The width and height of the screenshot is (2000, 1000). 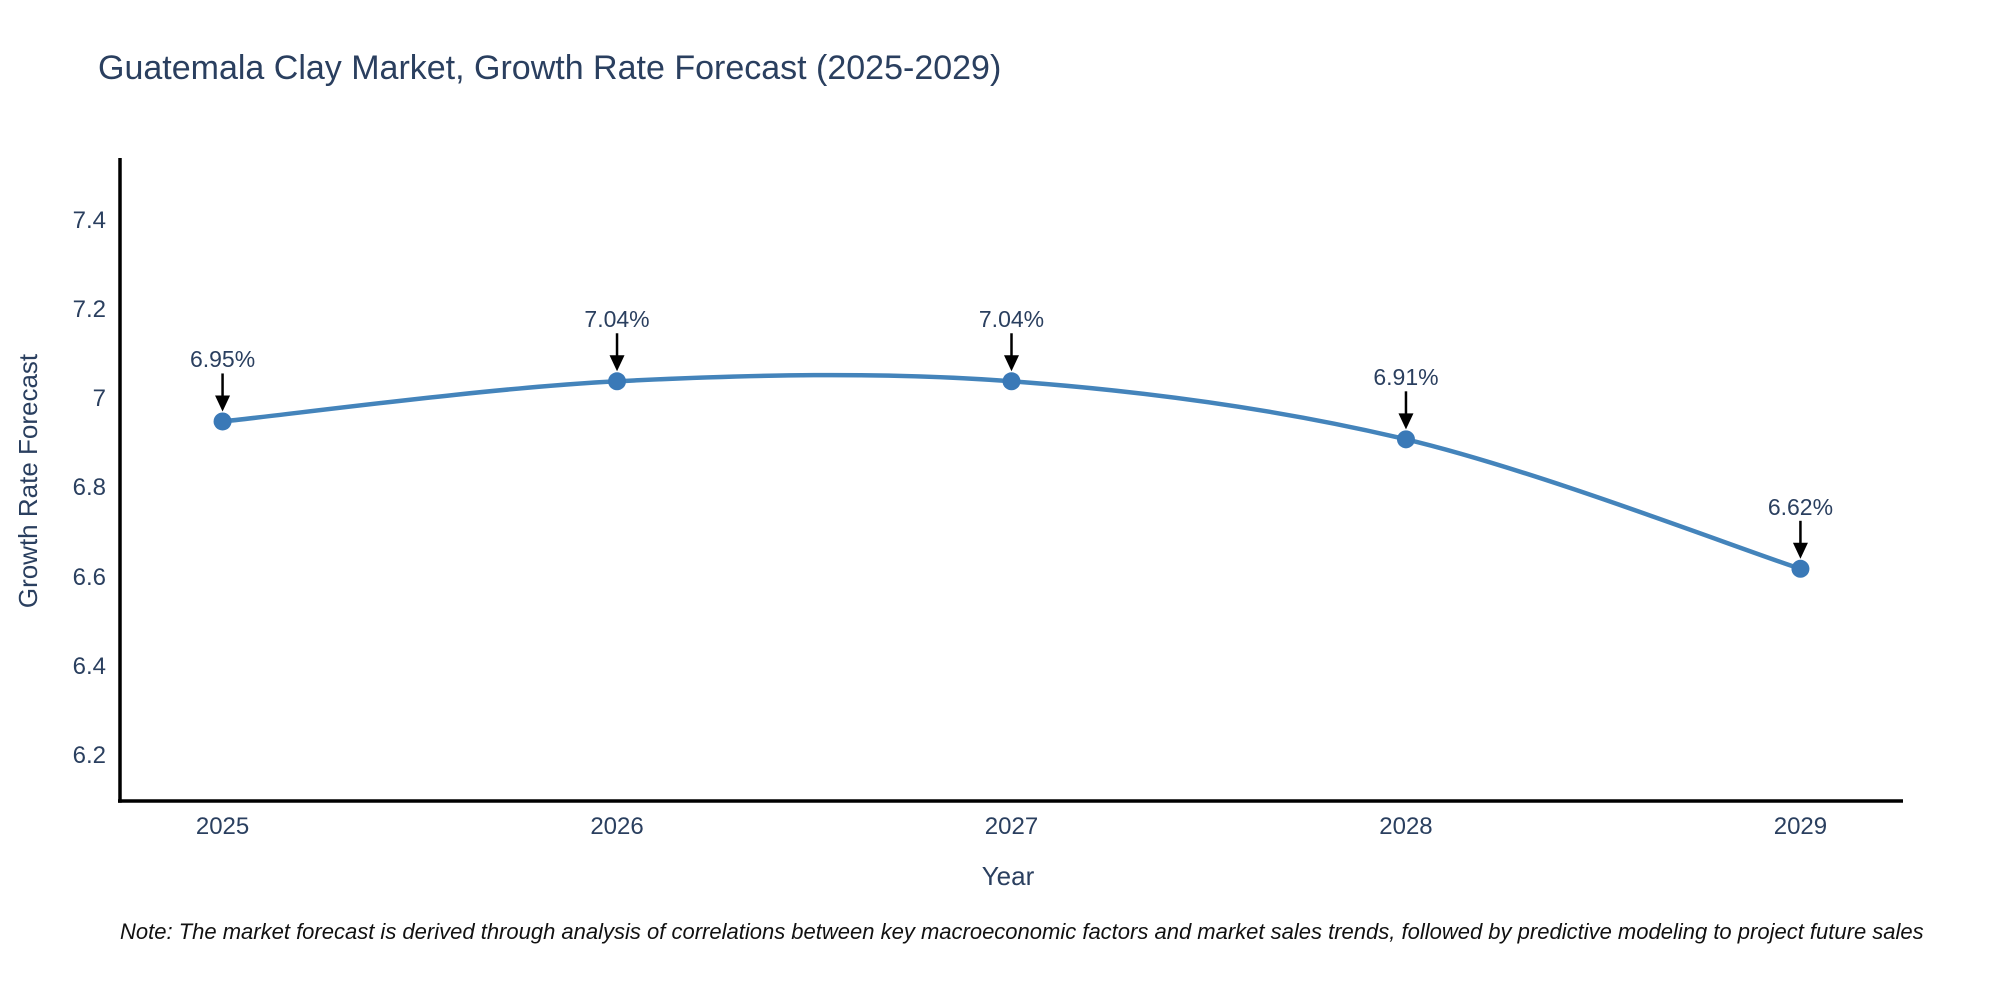 I want to click on y-tick-label: 7.2, so click(x=89, y=309).